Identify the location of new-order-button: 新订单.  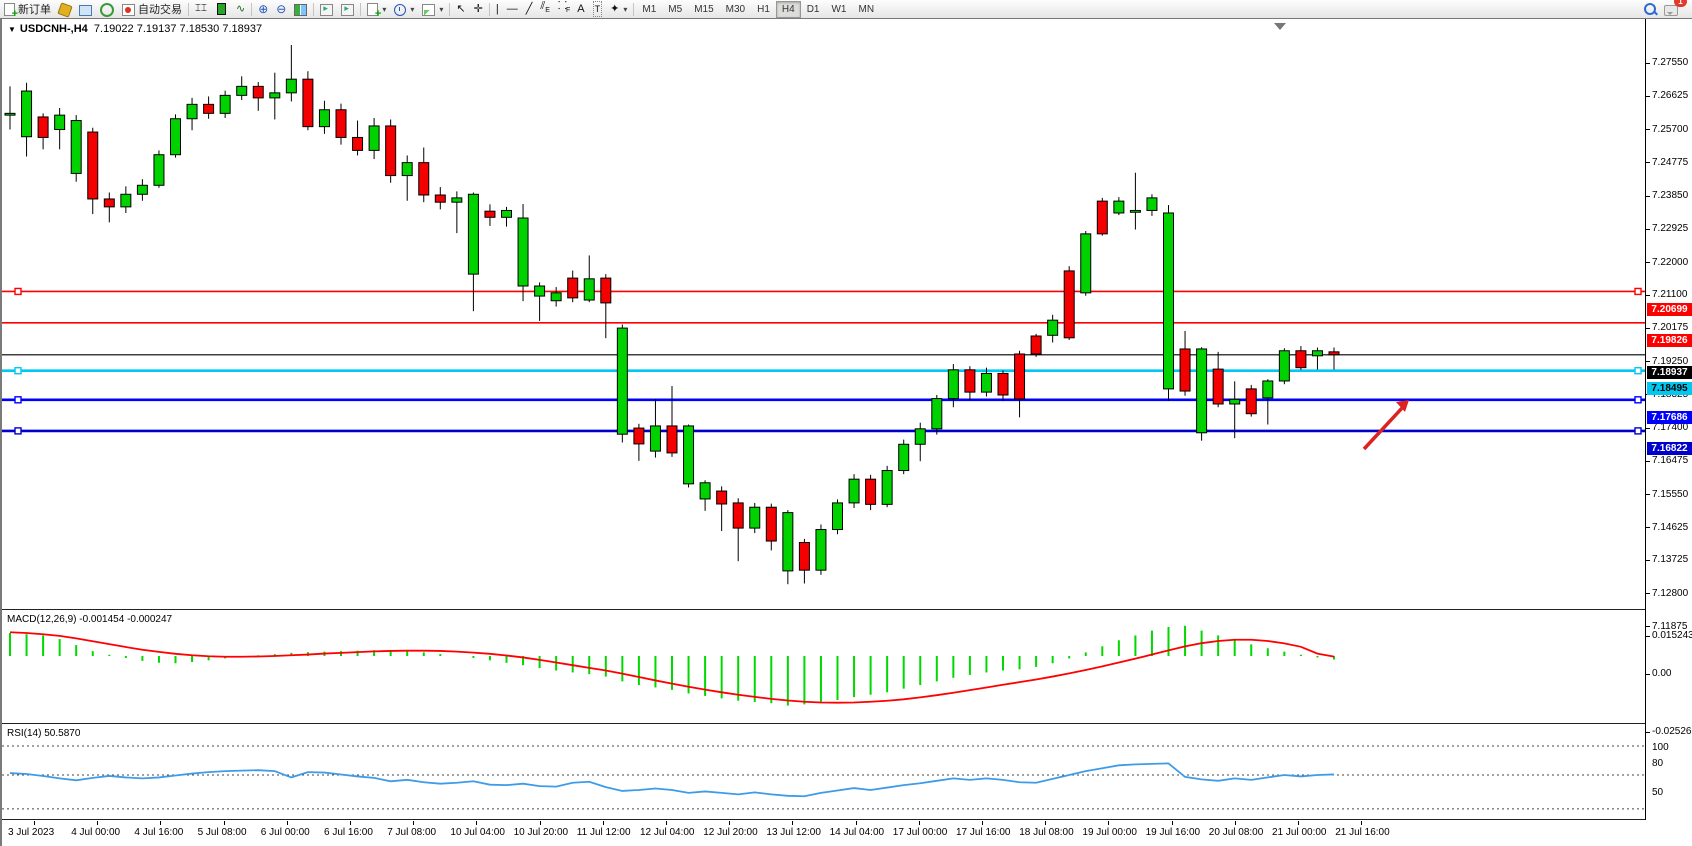
(27, 10).